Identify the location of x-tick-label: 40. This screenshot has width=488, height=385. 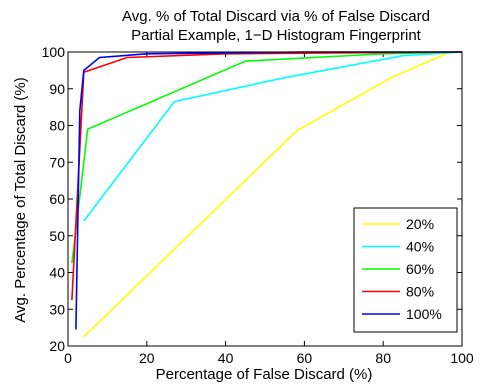
(226, 358).